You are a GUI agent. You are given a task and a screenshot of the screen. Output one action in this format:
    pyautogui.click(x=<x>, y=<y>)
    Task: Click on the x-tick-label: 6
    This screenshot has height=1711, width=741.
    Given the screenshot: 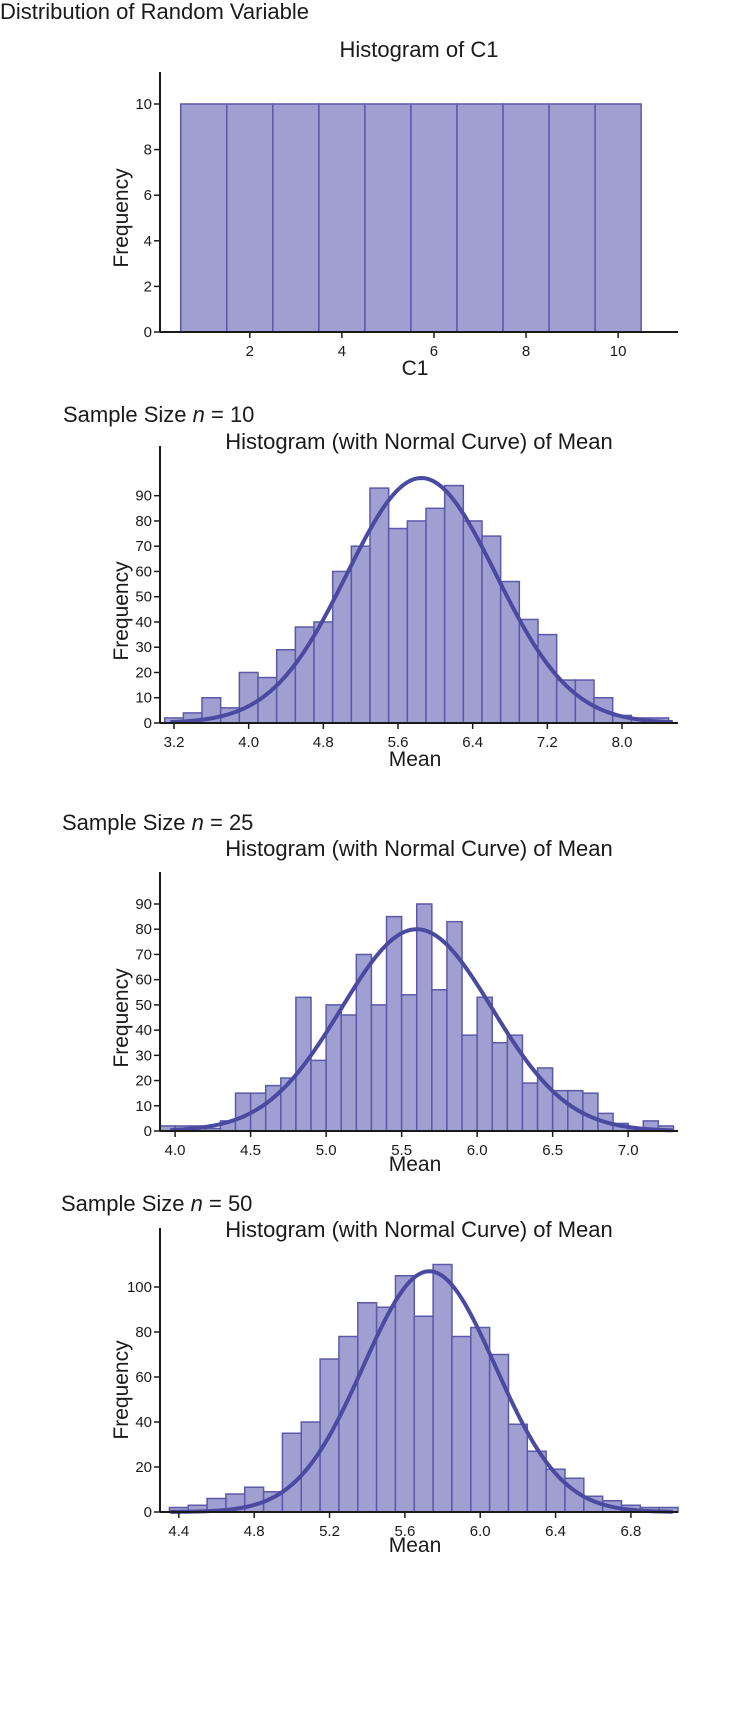 What is the action you would take?
    pyautogui.click(x=434, y=351)
    